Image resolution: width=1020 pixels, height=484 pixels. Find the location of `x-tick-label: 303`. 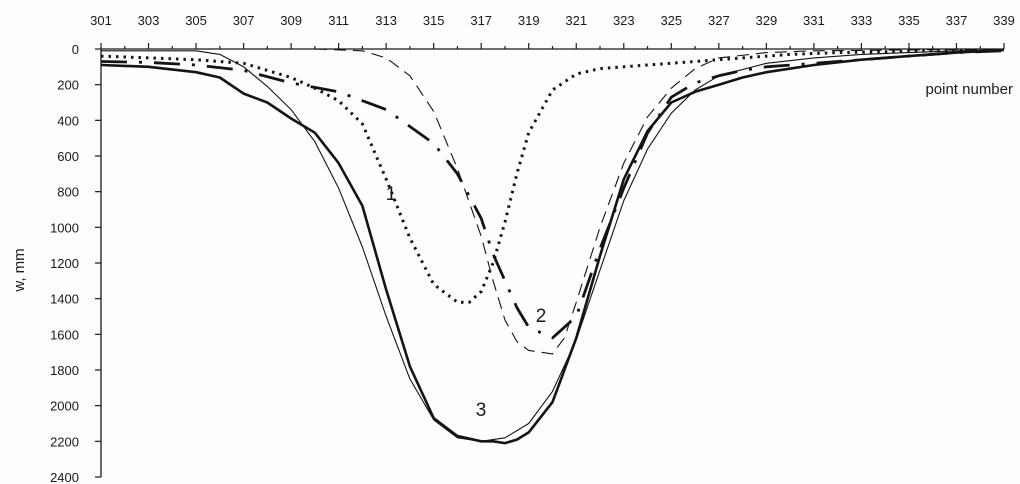

x-tick-label: 303 is located at coordinates (149, 20).